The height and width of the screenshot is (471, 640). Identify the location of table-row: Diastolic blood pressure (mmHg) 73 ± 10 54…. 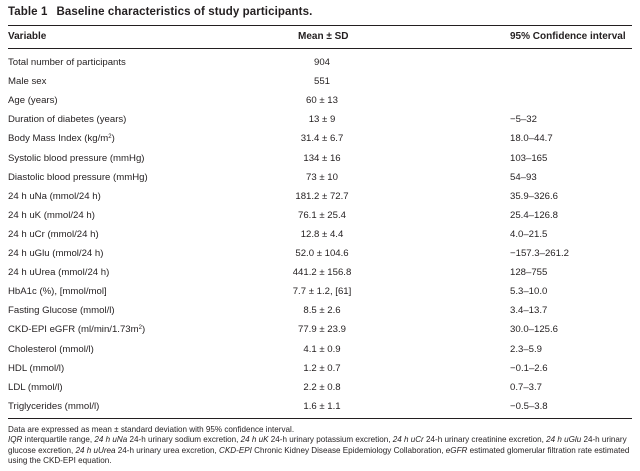
(320, 178).